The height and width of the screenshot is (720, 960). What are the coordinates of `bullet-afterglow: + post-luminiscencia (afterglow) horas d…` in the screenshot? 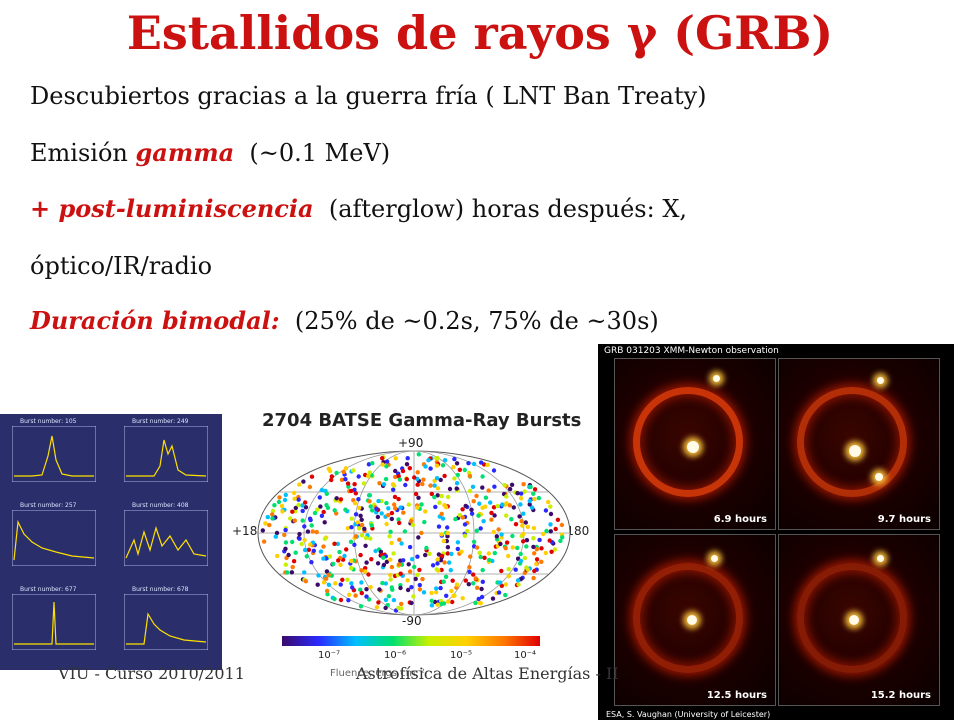 It's located at (358, 208).